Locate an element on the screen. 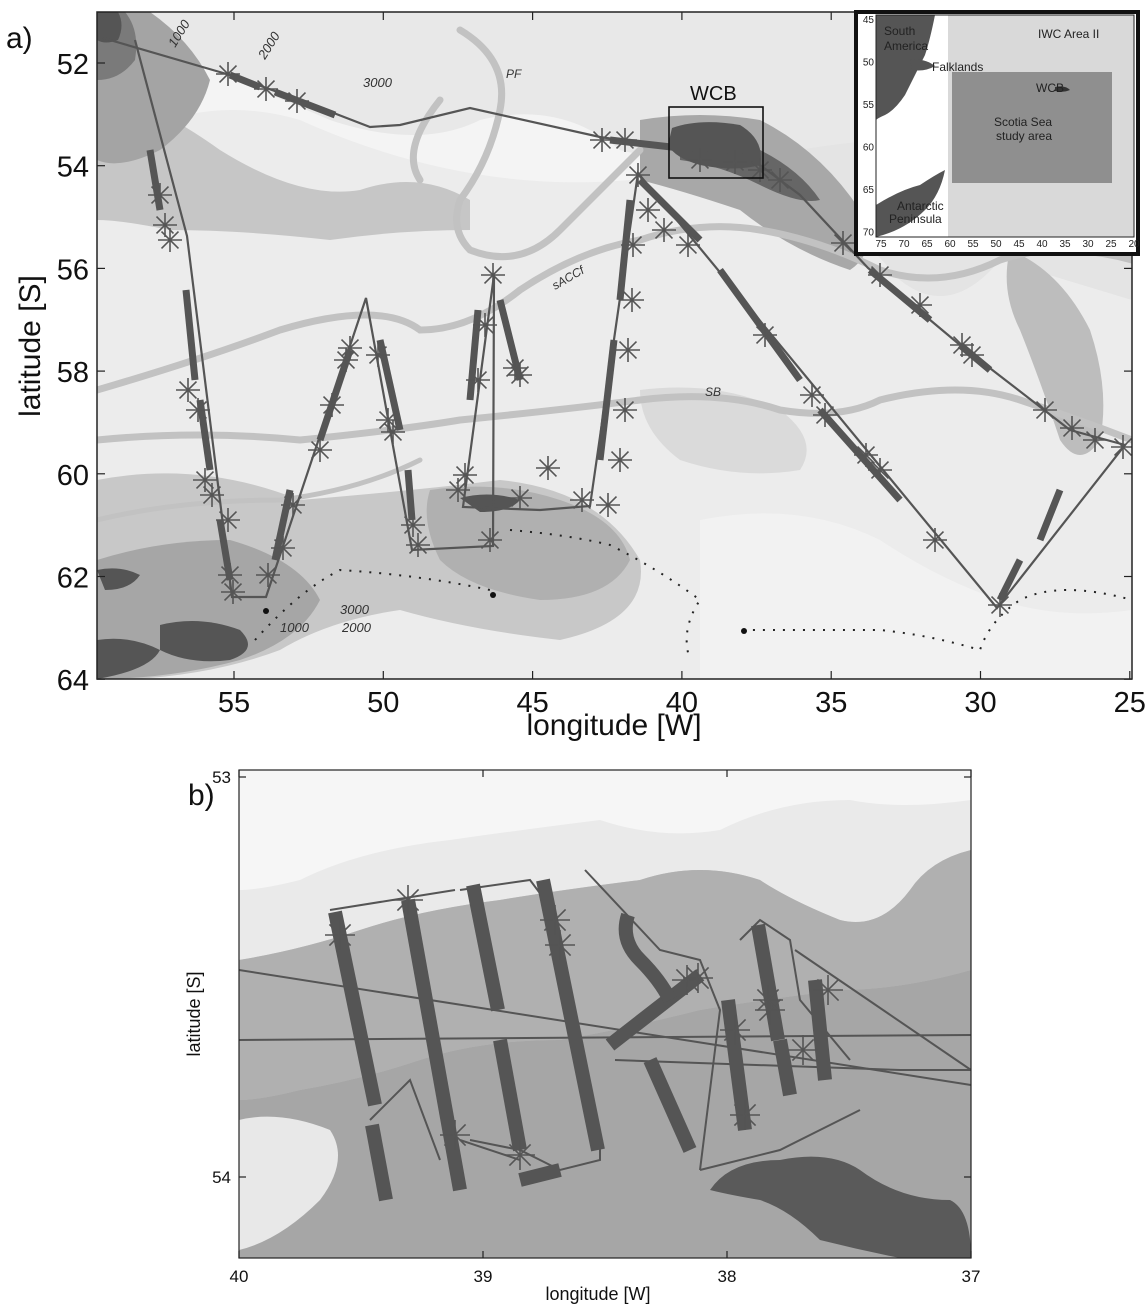 This screenshot has height=1308, width=1145. station-dot is located at coordinates (266, 611).